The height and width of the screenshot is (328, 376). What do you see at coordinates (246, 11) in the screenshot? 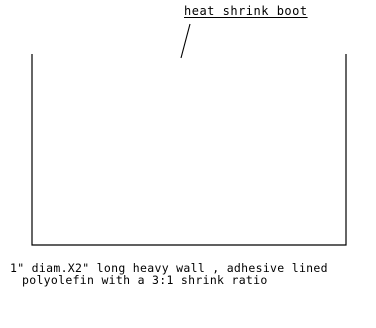
I see `callout-label: heat shrink boot` at bounding box center [246, 11].